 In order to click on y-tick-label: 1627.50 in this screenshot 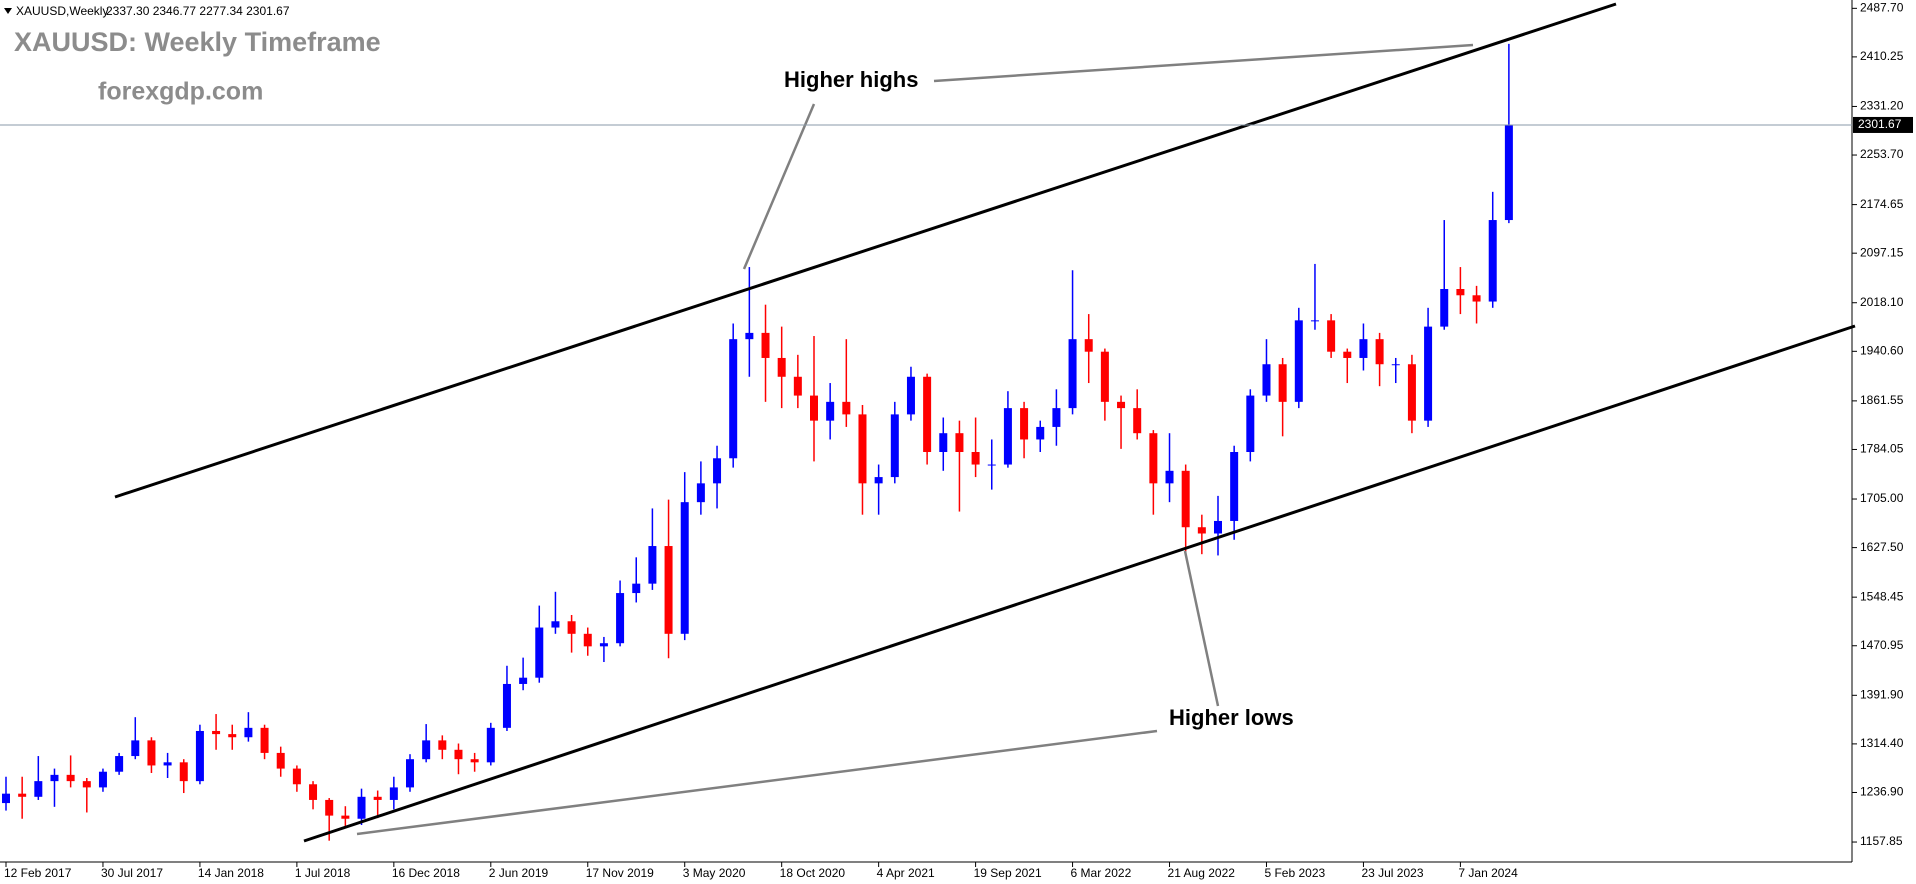, I will do `click(1882, 547)`.